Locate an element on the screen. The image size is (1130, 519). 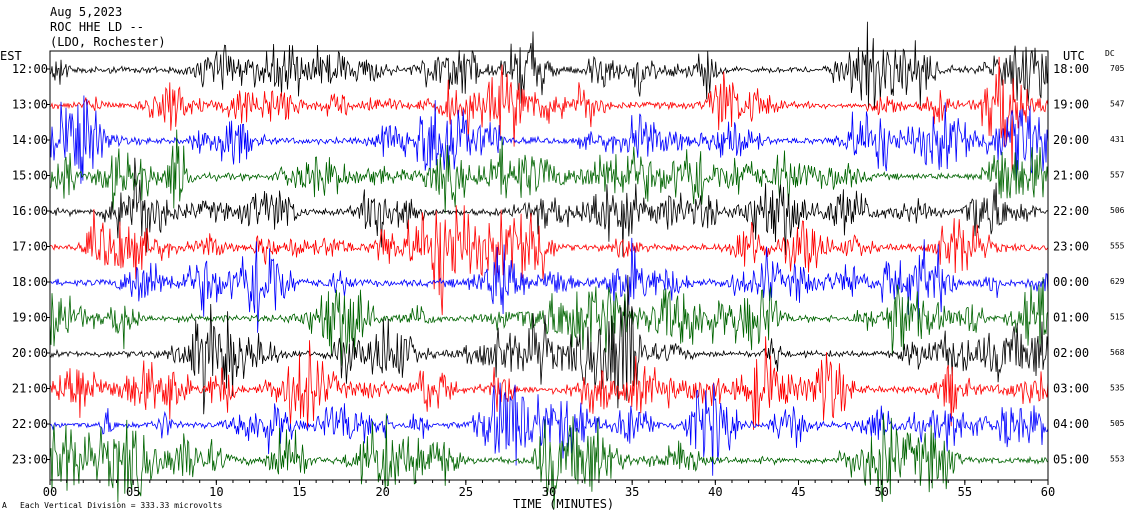
date-label: Aug 5,2023 is located at coordinates (86, 12).